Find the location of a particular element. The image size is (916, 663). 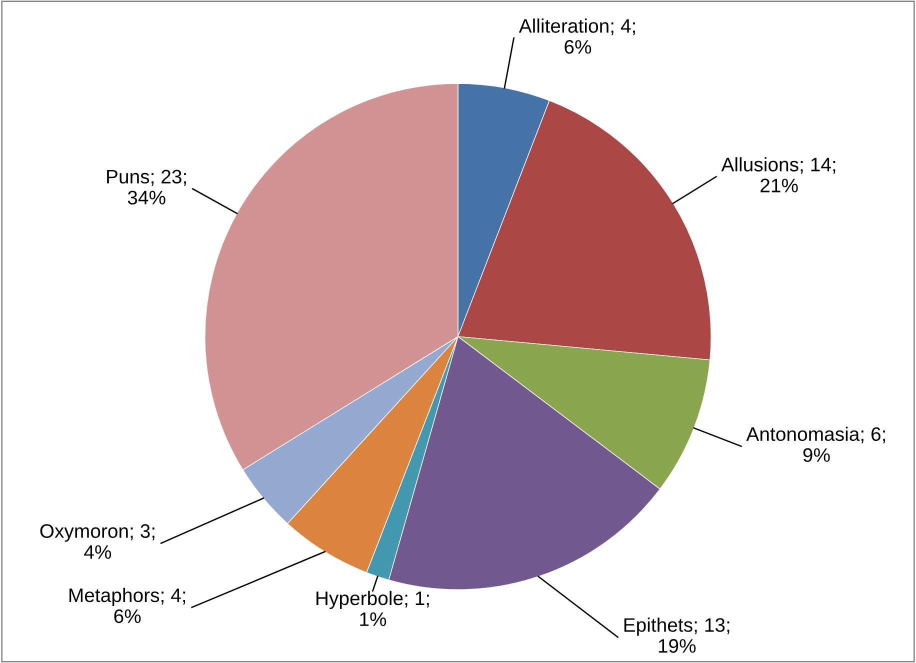

slice-label: Metaphors; 4; 6% is located at coordinates (128, 606).